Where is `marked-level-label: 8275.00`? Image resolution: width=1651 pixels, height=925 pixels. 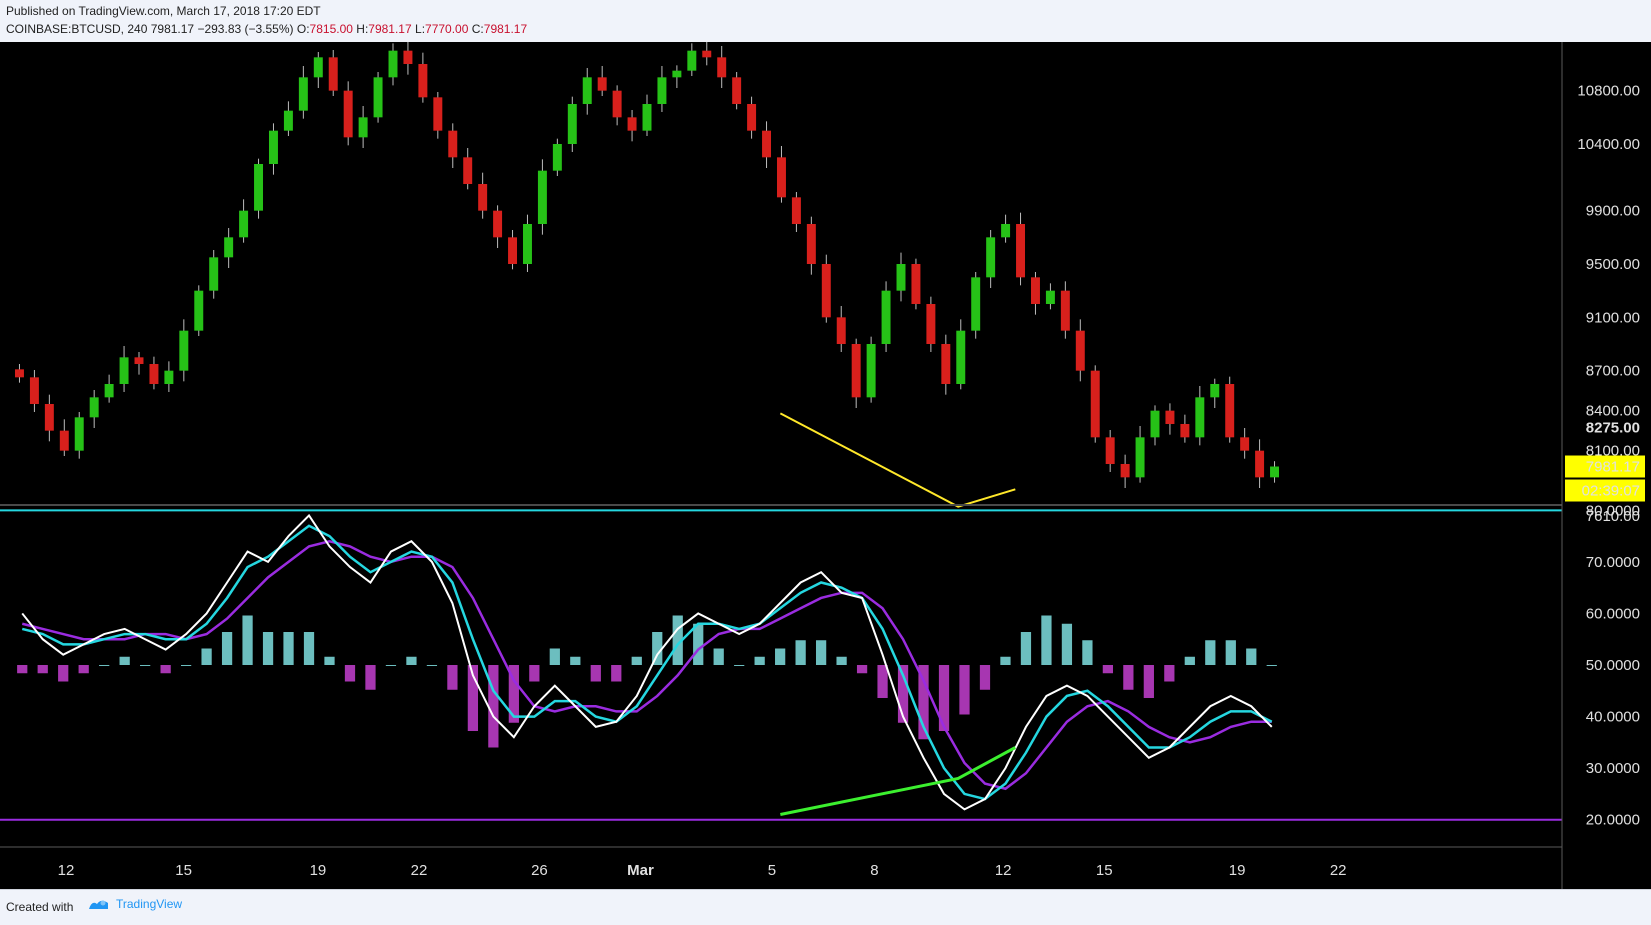 marked-level-label: 8275.00 is located at coordinates (1613, 427).